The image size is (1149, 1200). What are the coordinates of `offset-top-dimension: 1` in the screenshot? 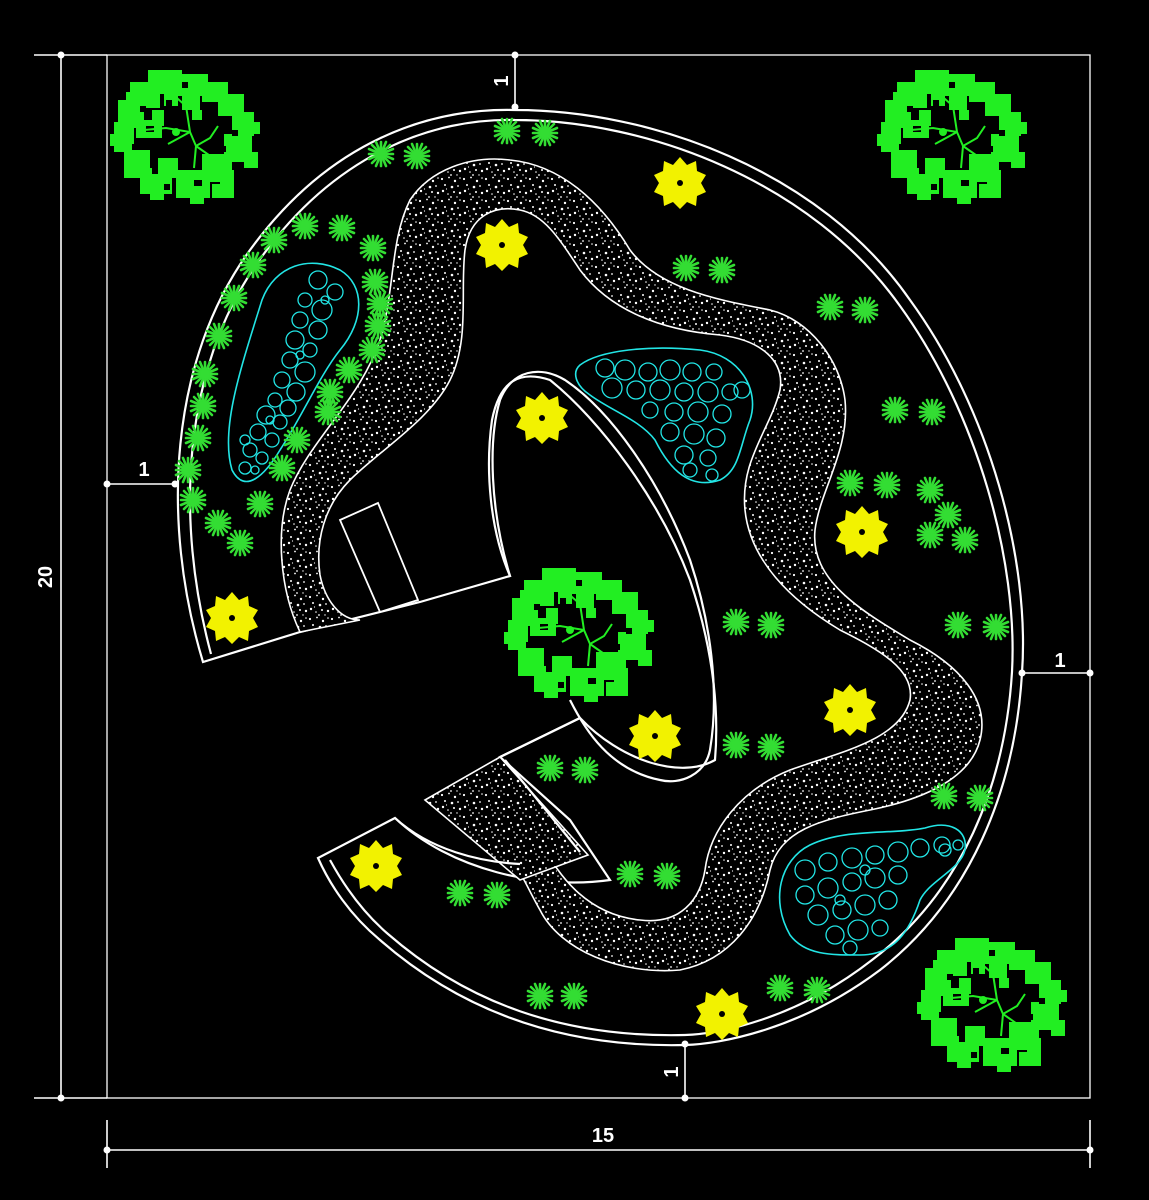 It's located at (505, 81).